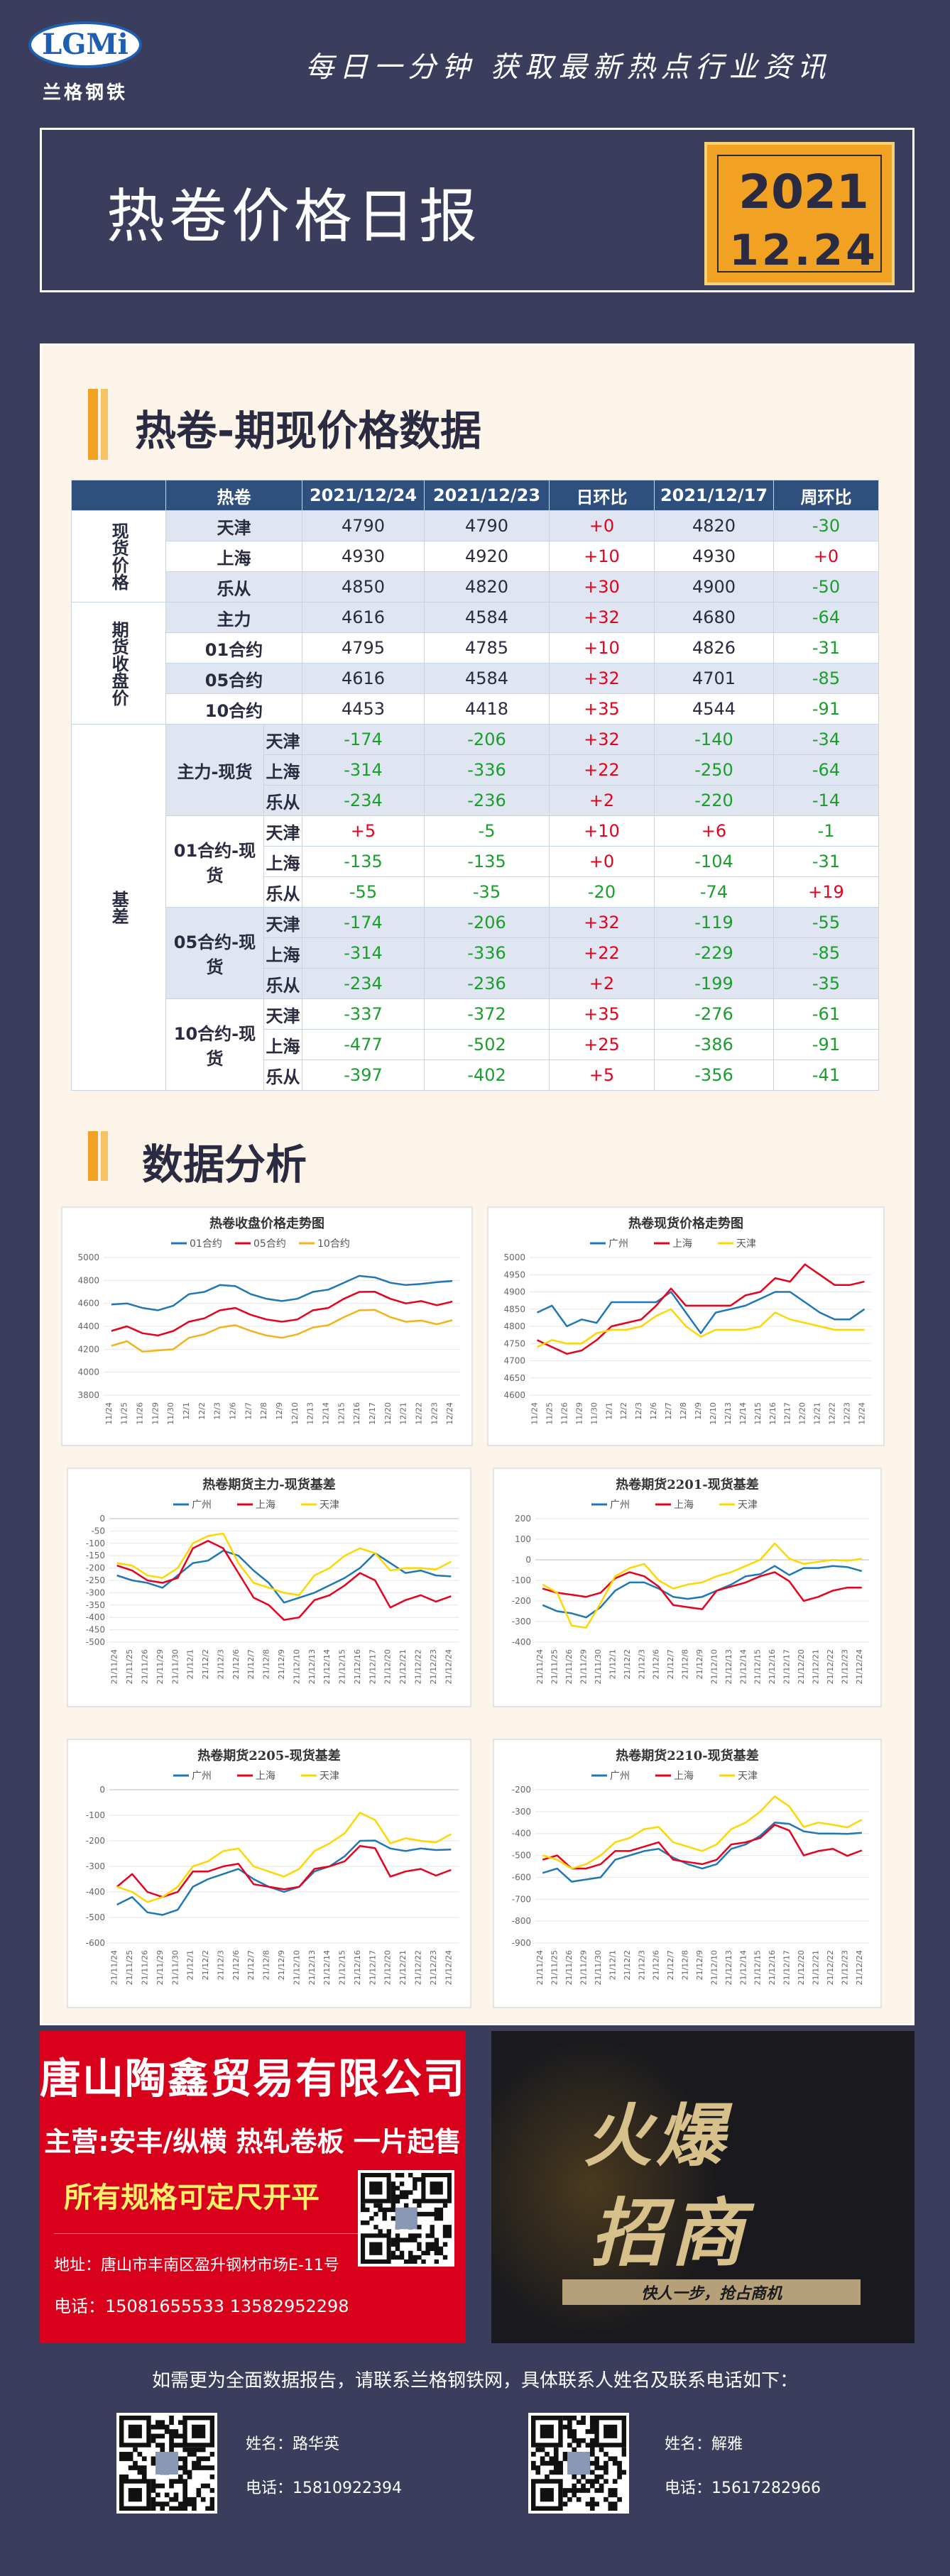  What do you see at coordinates (638, 1411) in the screenshot?
I see `x-tick-label: 12/3` at bounding box center [638, 1411].